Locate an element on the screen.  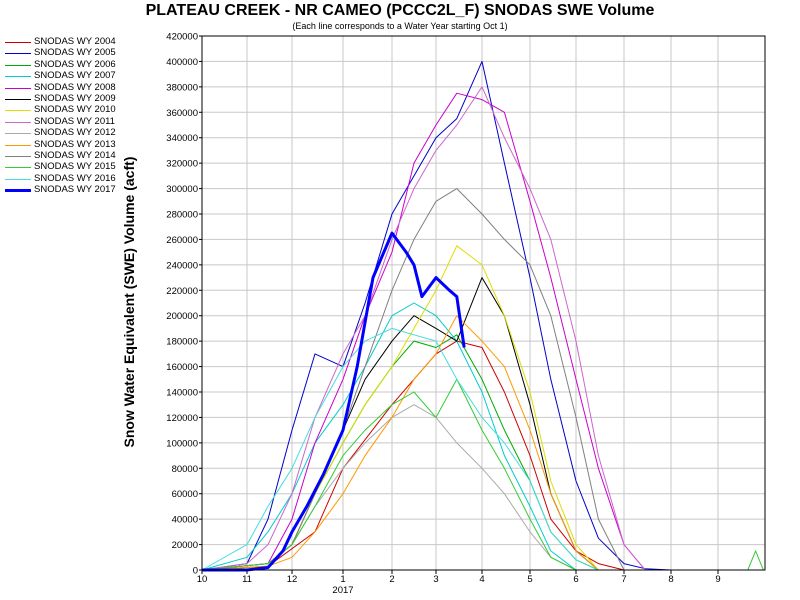
y-tick-label: 160000 is located at coordinates (182, 367).